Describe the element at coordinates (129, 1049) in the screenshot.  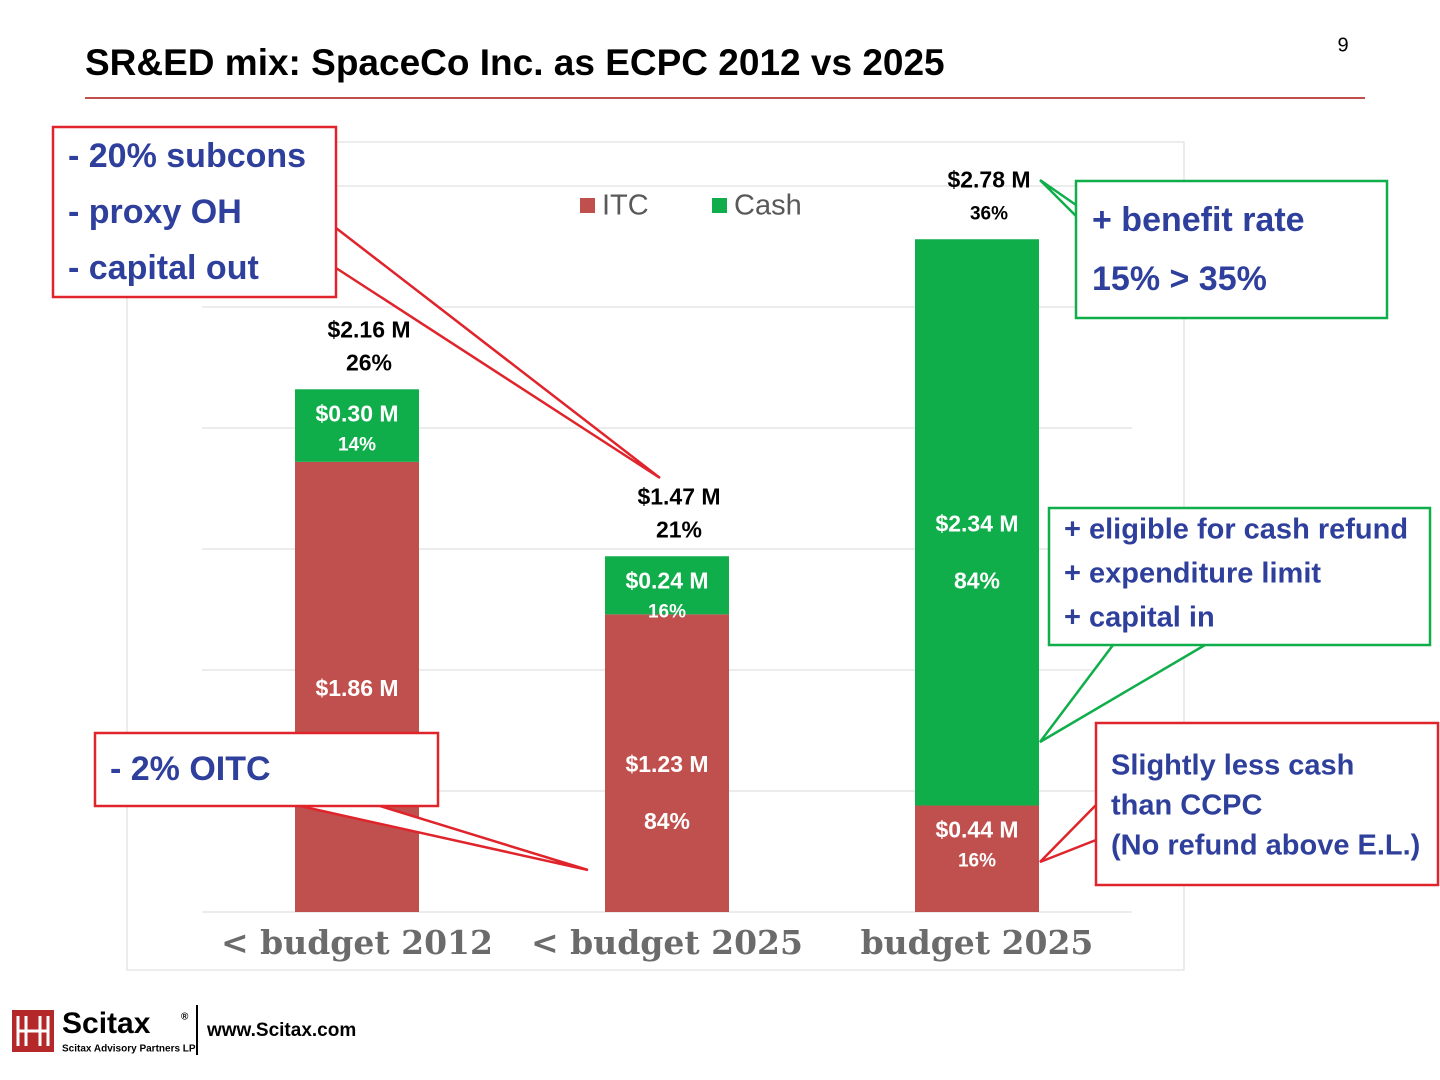
I see `tagline: Scitax Advisory Partners LP` at that location.